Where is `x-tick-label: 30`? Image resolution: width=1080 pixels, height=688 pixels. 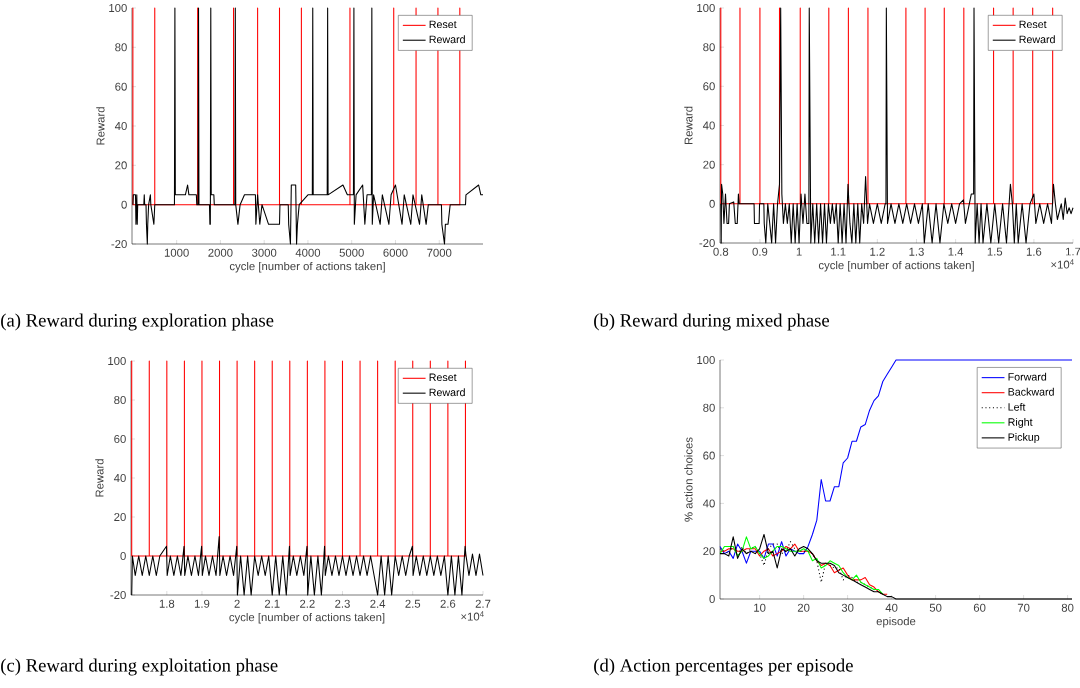 x-tick-label: 30 is located at coordinates (847, 607).